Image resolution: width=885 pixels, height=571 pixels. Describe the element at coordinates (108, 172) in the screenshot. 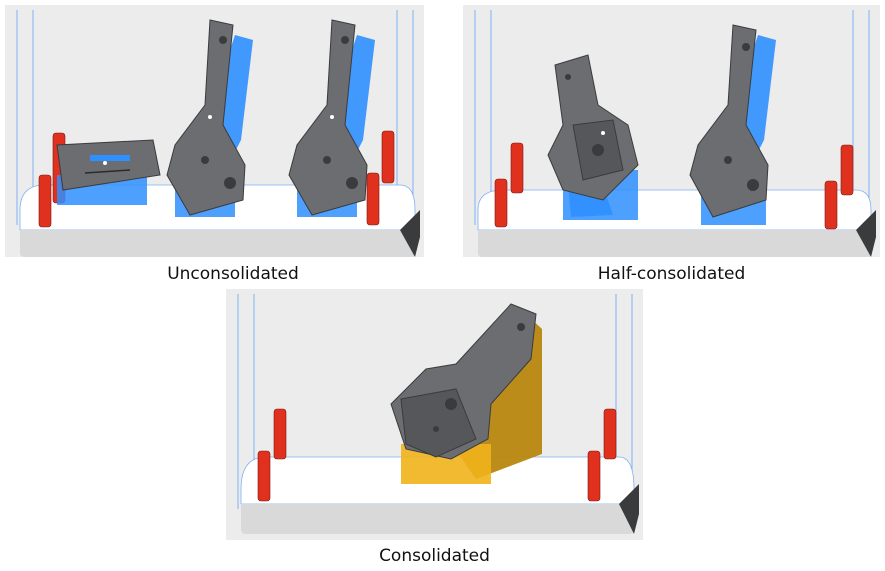

I see `flat-plate-part` at that location.